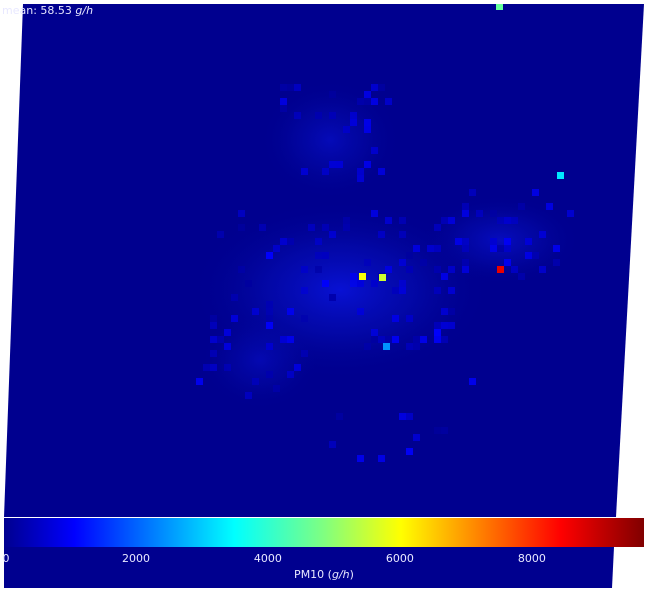  What do you see at coordinates (260, 360) in the screenshot?
I see `south-area-glow` at bounding box center [260, 360].